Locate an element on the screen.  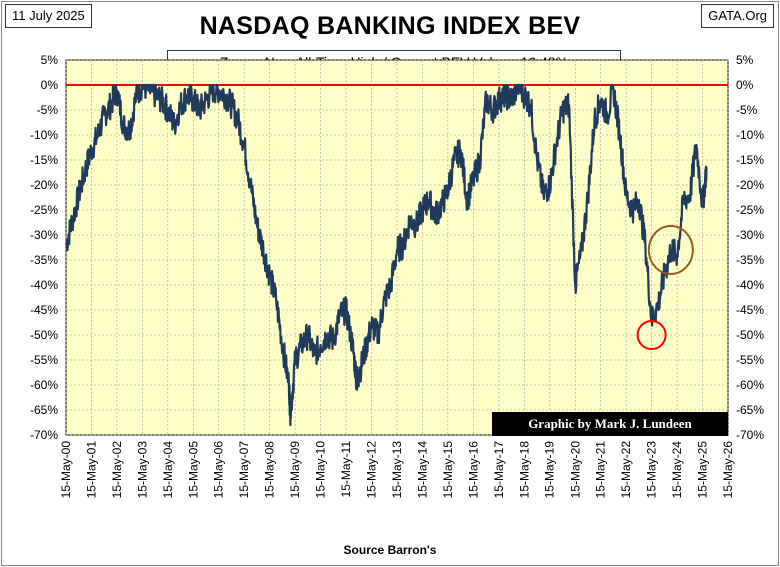
x-tick-label: 15-May-10 is located at coordinates (321, 470).